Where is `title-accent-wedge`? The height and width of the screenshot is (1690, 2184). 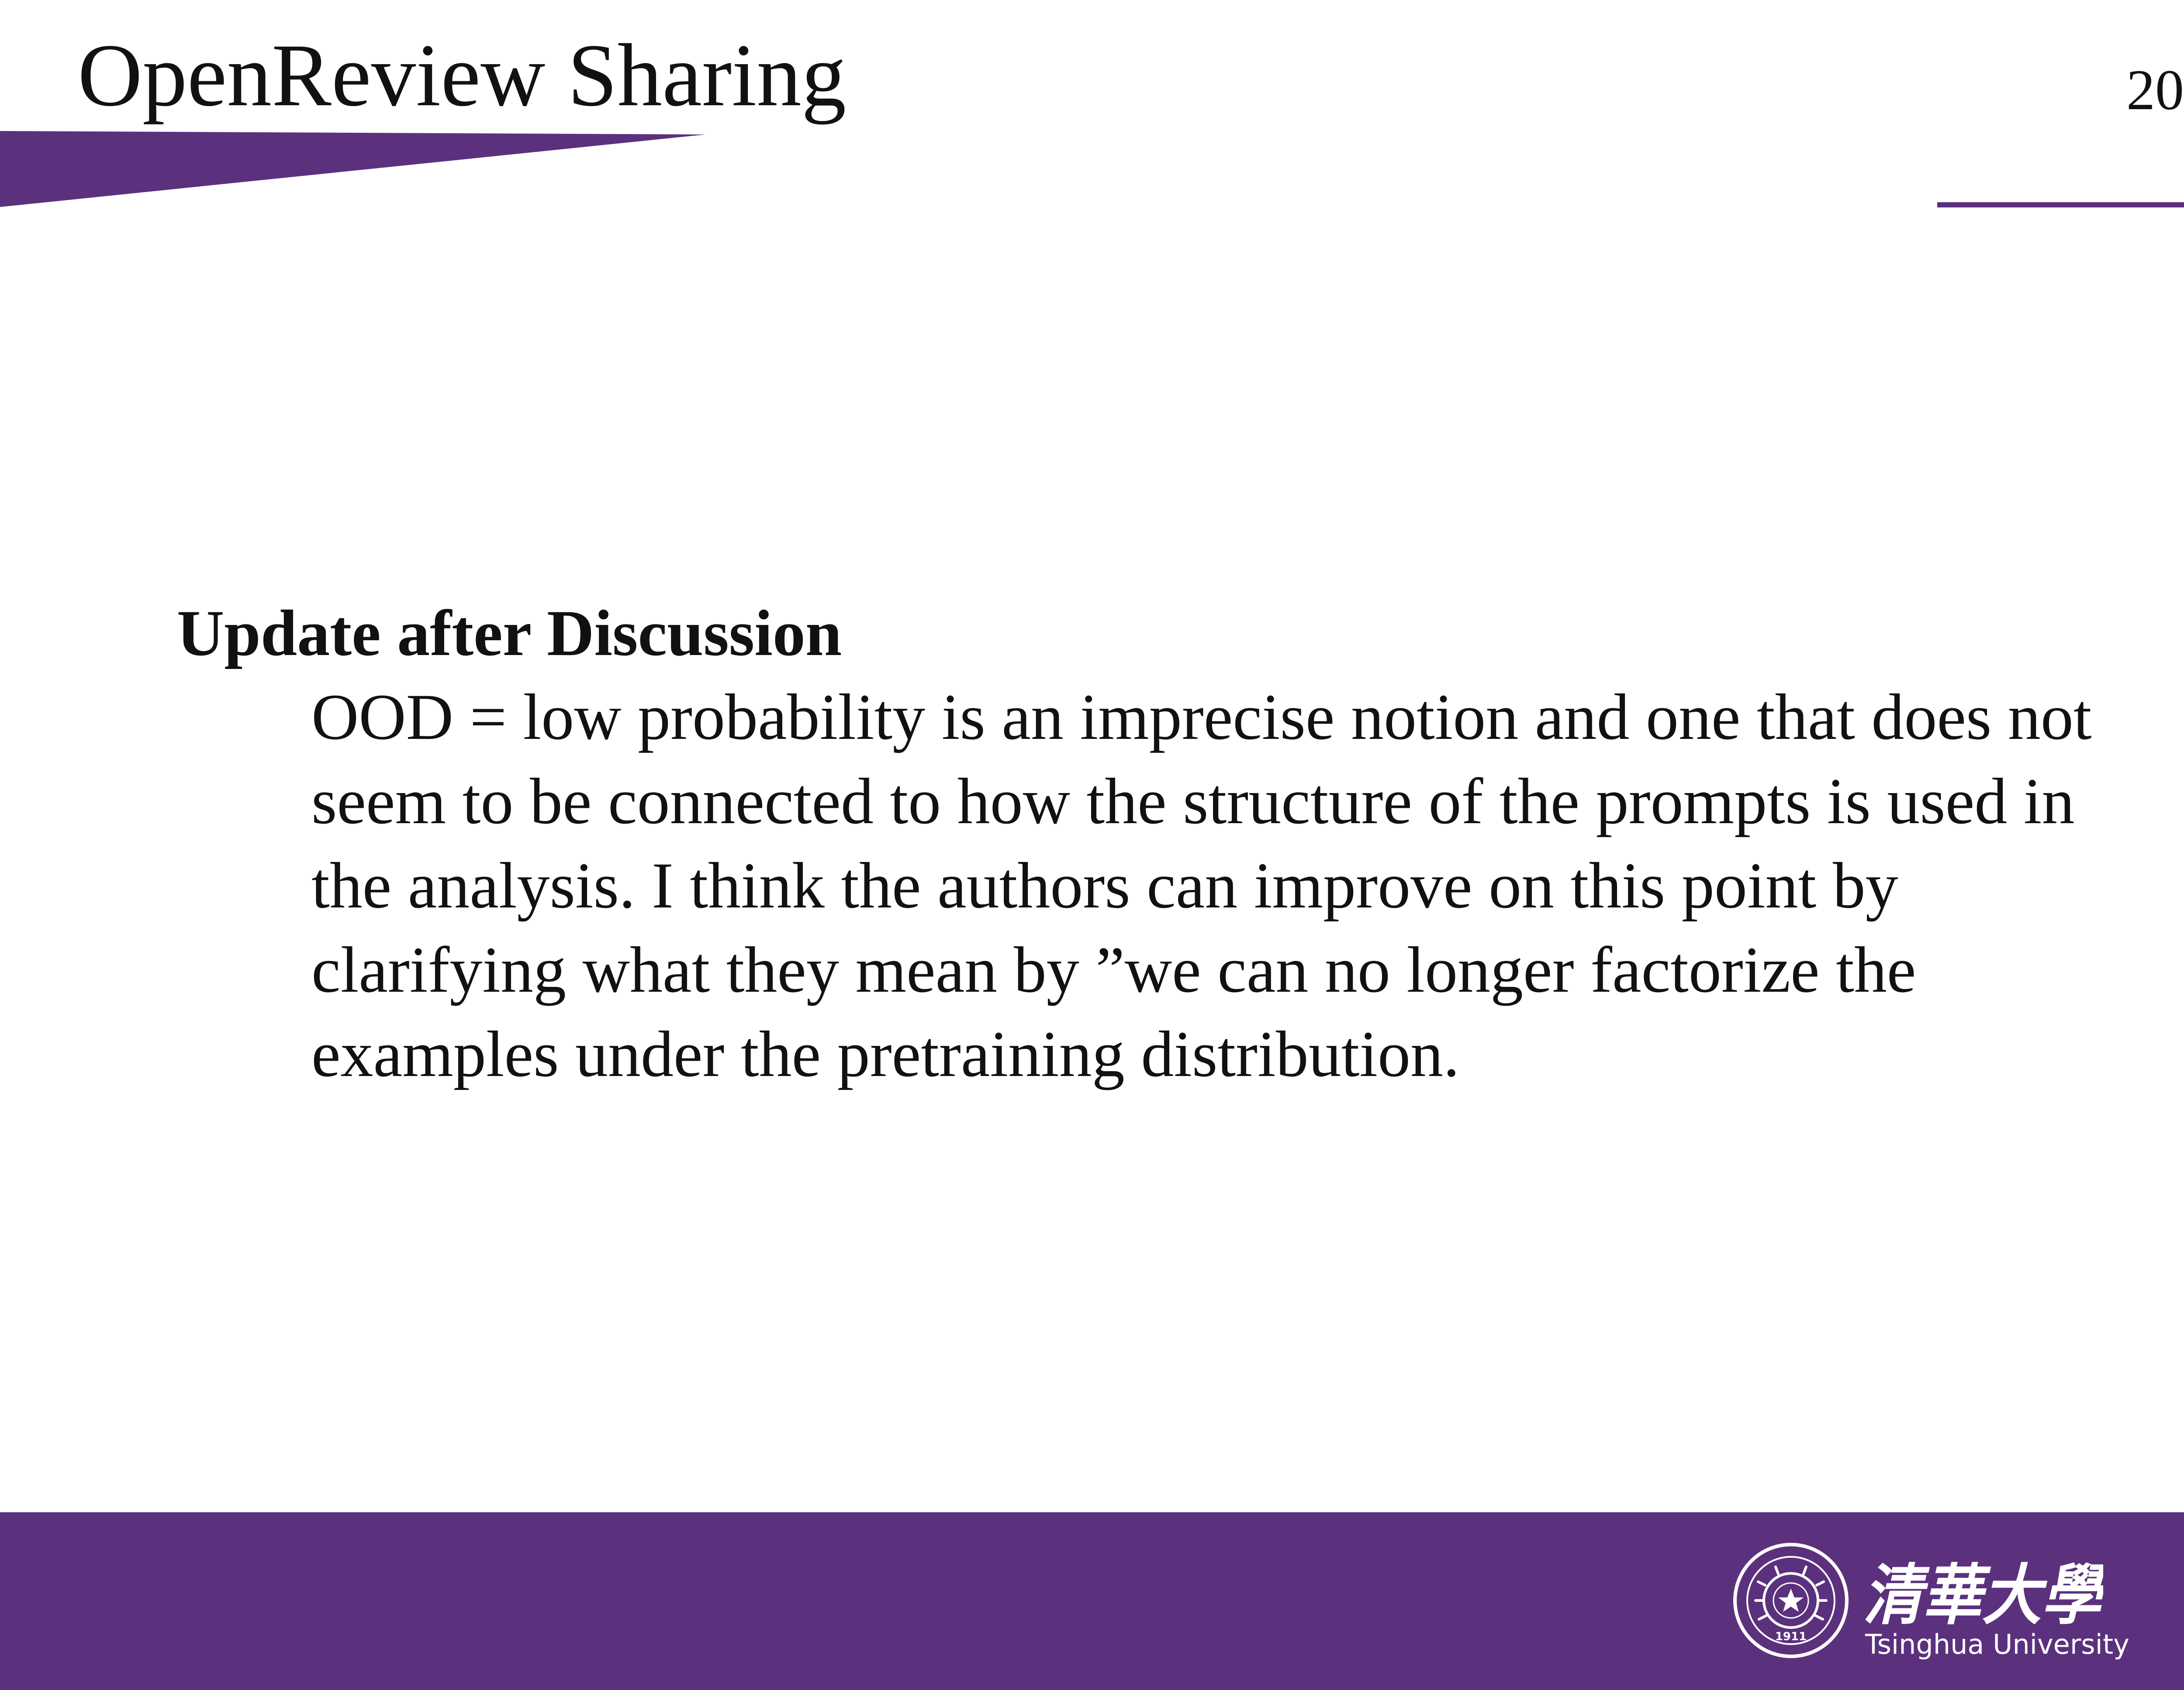
title-accent-wedge is located at coordinates (352, 169).